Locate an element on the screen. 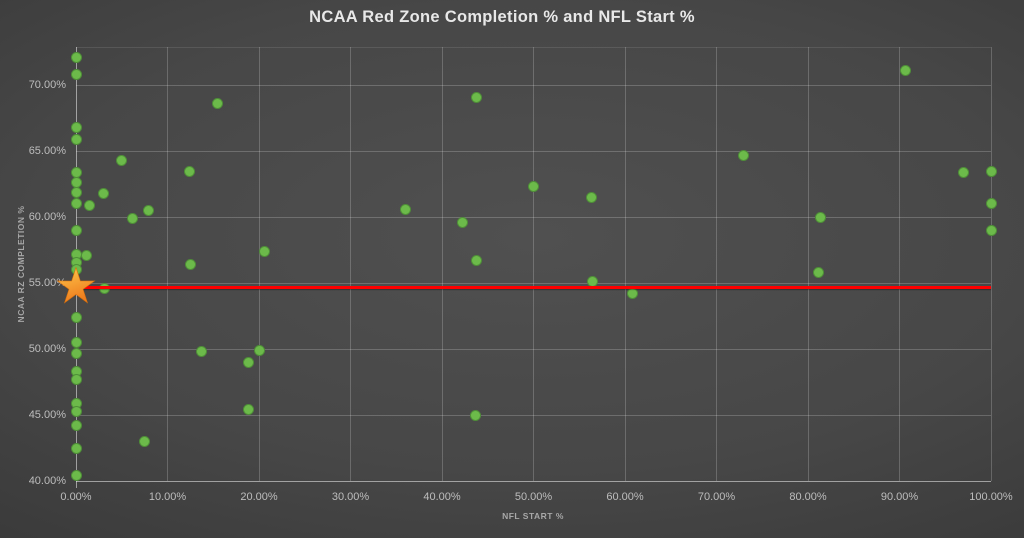 Image resolution: width=1024 pixels, height=538 pixels. x-axis-tick-label: 80.00% is located at coordinates (808, 497).